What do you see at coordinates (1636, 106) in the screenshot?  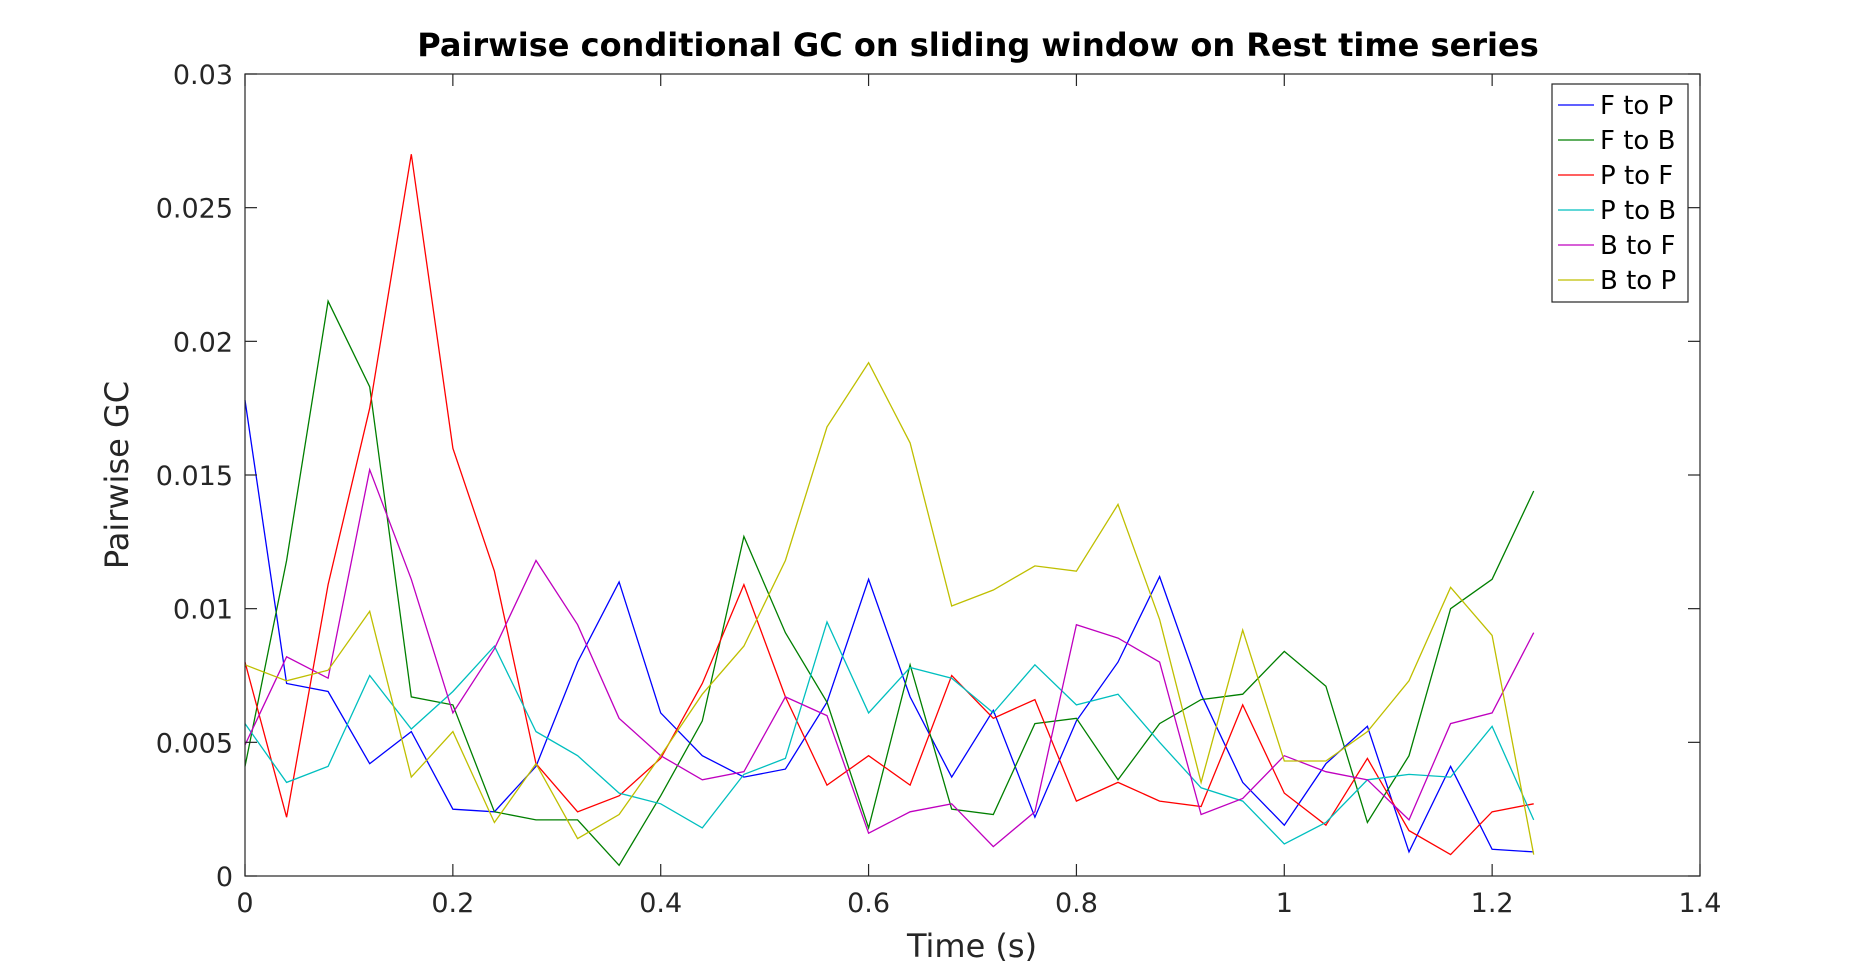 I see `legend-label: F to P` at bounding box center [1636, 106].